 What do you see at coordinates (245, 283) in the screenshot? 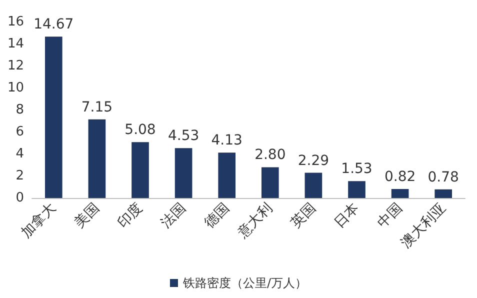
I see `legend-label: 铁路密度（公里/万人）` at bounding box center [245, 283].